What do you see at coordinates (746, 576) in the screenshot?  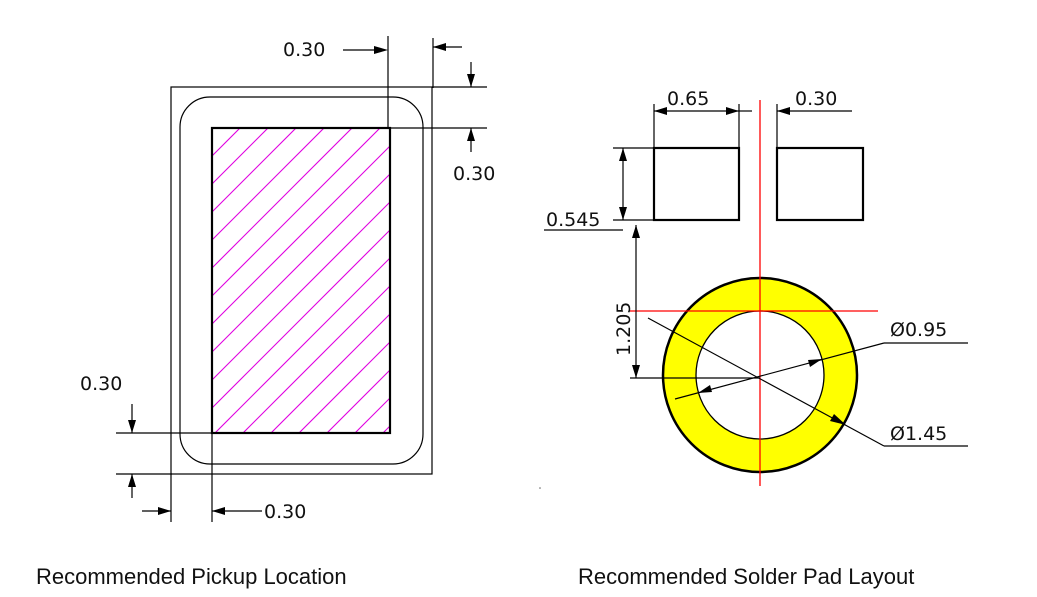 I see `caption-solder-pad-layout: Recommended Solder Pad Layout` at bounding box center [746, 576].